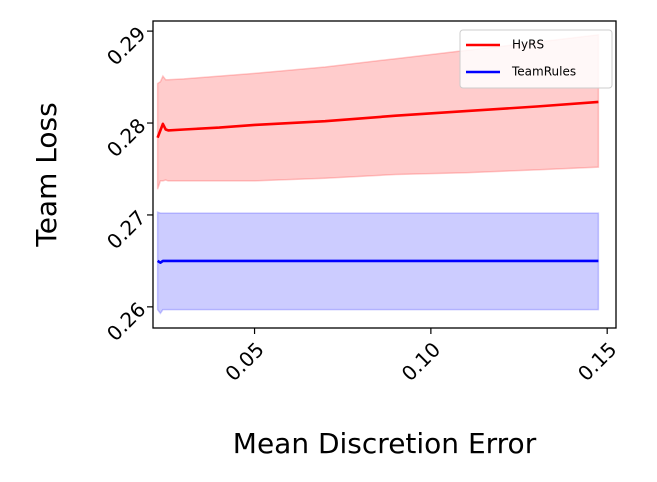  I want to click on x-axis-title: Mean Discretion Error, so click(385, 443).